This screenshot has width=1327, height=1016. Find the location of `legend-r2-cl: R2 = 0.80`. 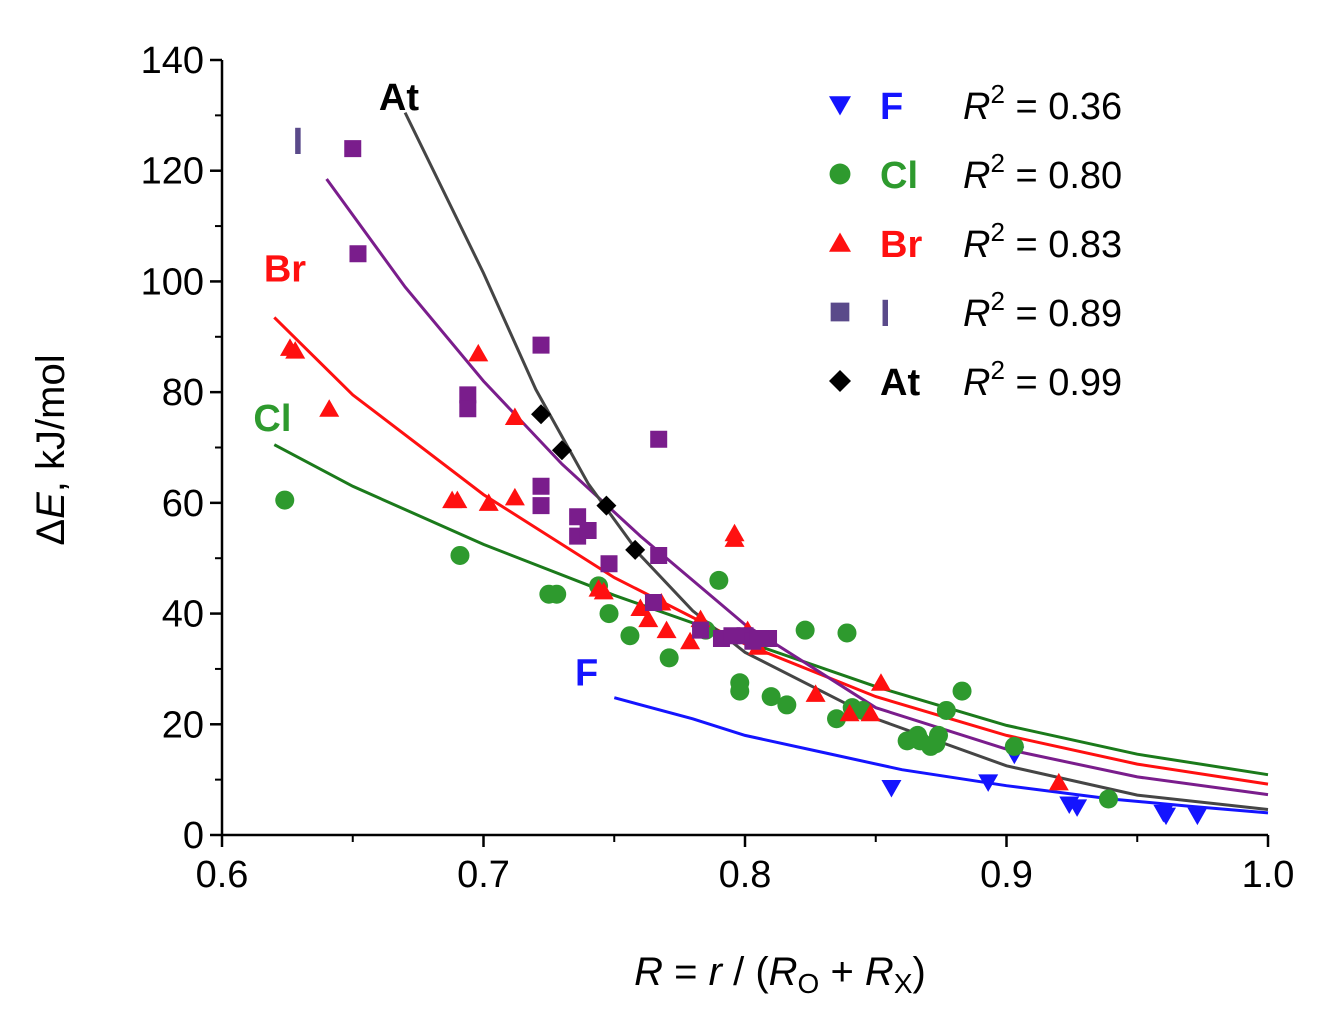

legend-r2-cl: R2 = 0.80 is located at coordinates (1042, 172).